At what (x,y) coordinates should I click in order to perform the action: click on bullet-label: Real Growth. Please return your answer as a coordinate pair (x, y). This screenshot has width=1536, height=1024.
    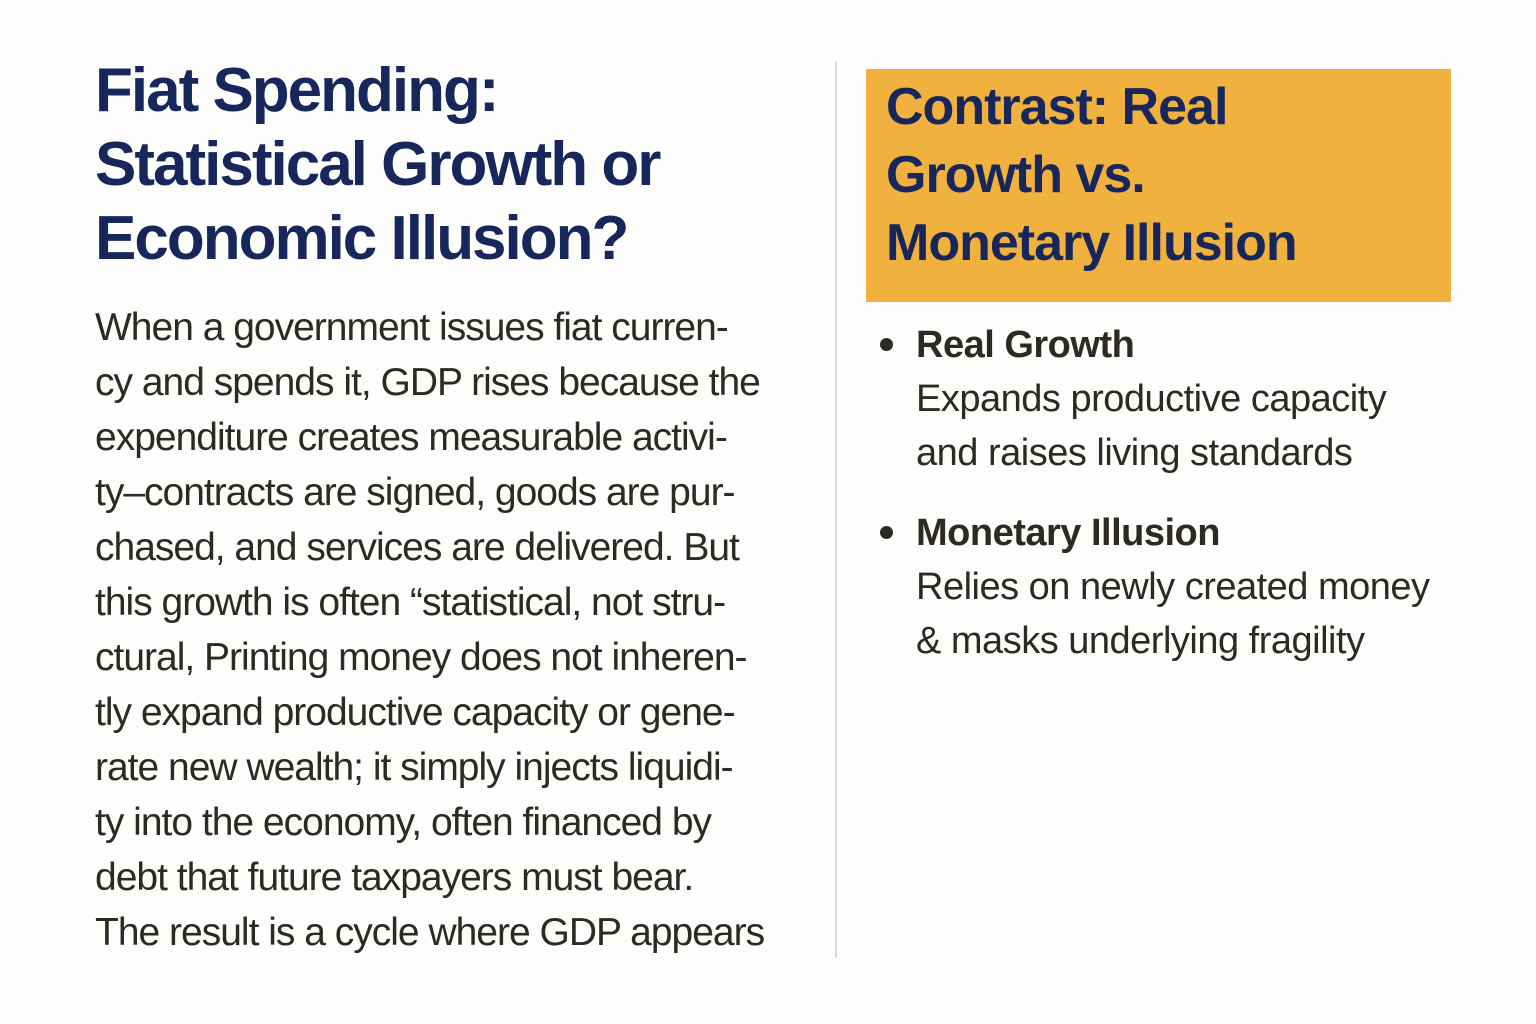
    Looking at the image, I should click on (1025, 345).